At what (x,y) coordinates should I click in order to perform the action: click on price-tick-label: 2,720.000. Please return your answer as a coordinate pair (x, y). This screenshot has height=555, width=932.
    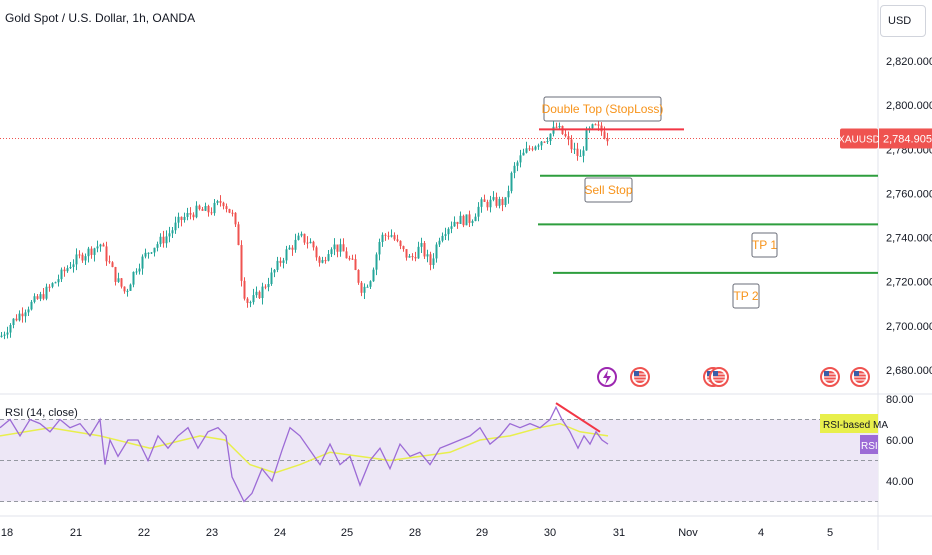
    Looking at the image, I should click on (909, 283).